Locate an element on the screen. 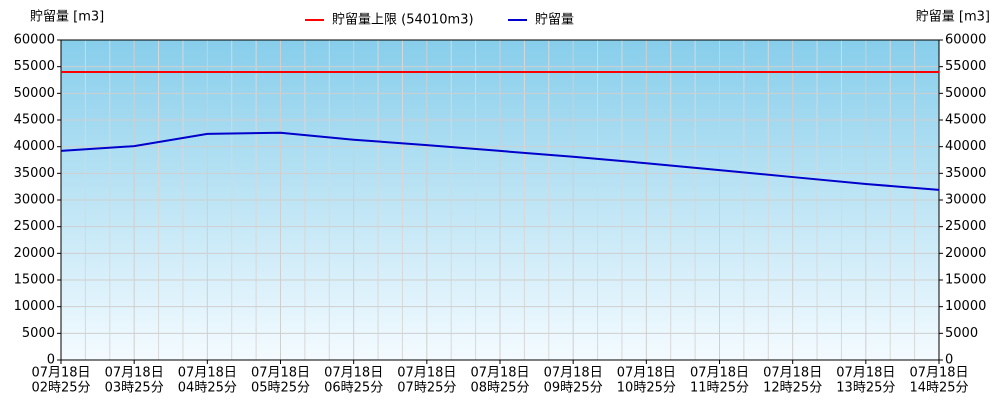 The width and height of the screenshot is (1000, 400). x-tick-label: 04時25分 is located at coordinates (207, 388).